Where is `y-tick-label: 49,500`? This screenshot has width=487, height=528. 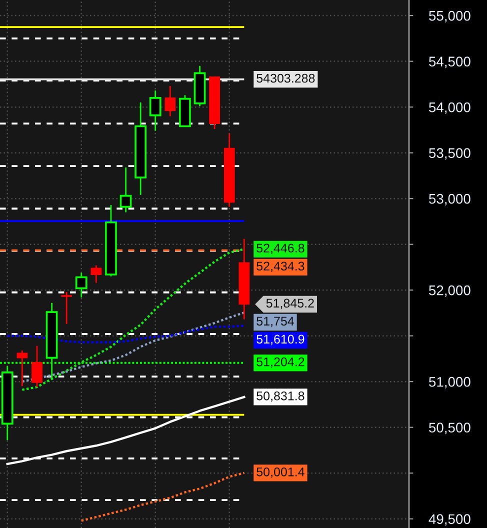 y-tick-label: 49,500 is located at coordinates (449, 520).